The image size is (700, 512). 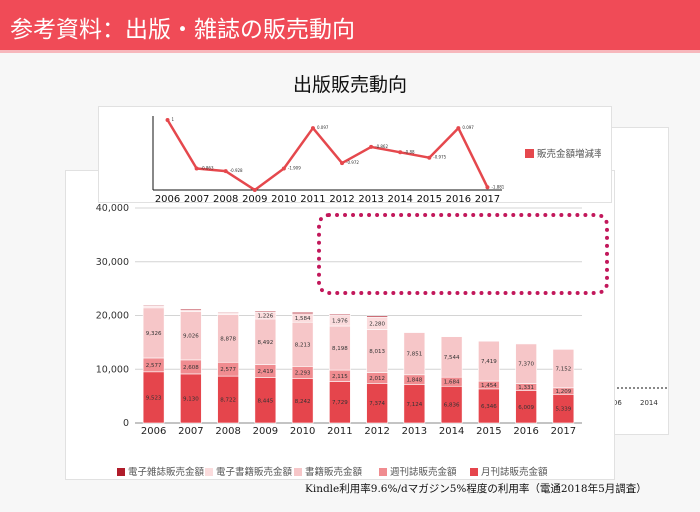 What do you see at coordinates (303, 319) in the screenshot?
I see `bar-data-label: 1,584` at bounding box center [303, 319].